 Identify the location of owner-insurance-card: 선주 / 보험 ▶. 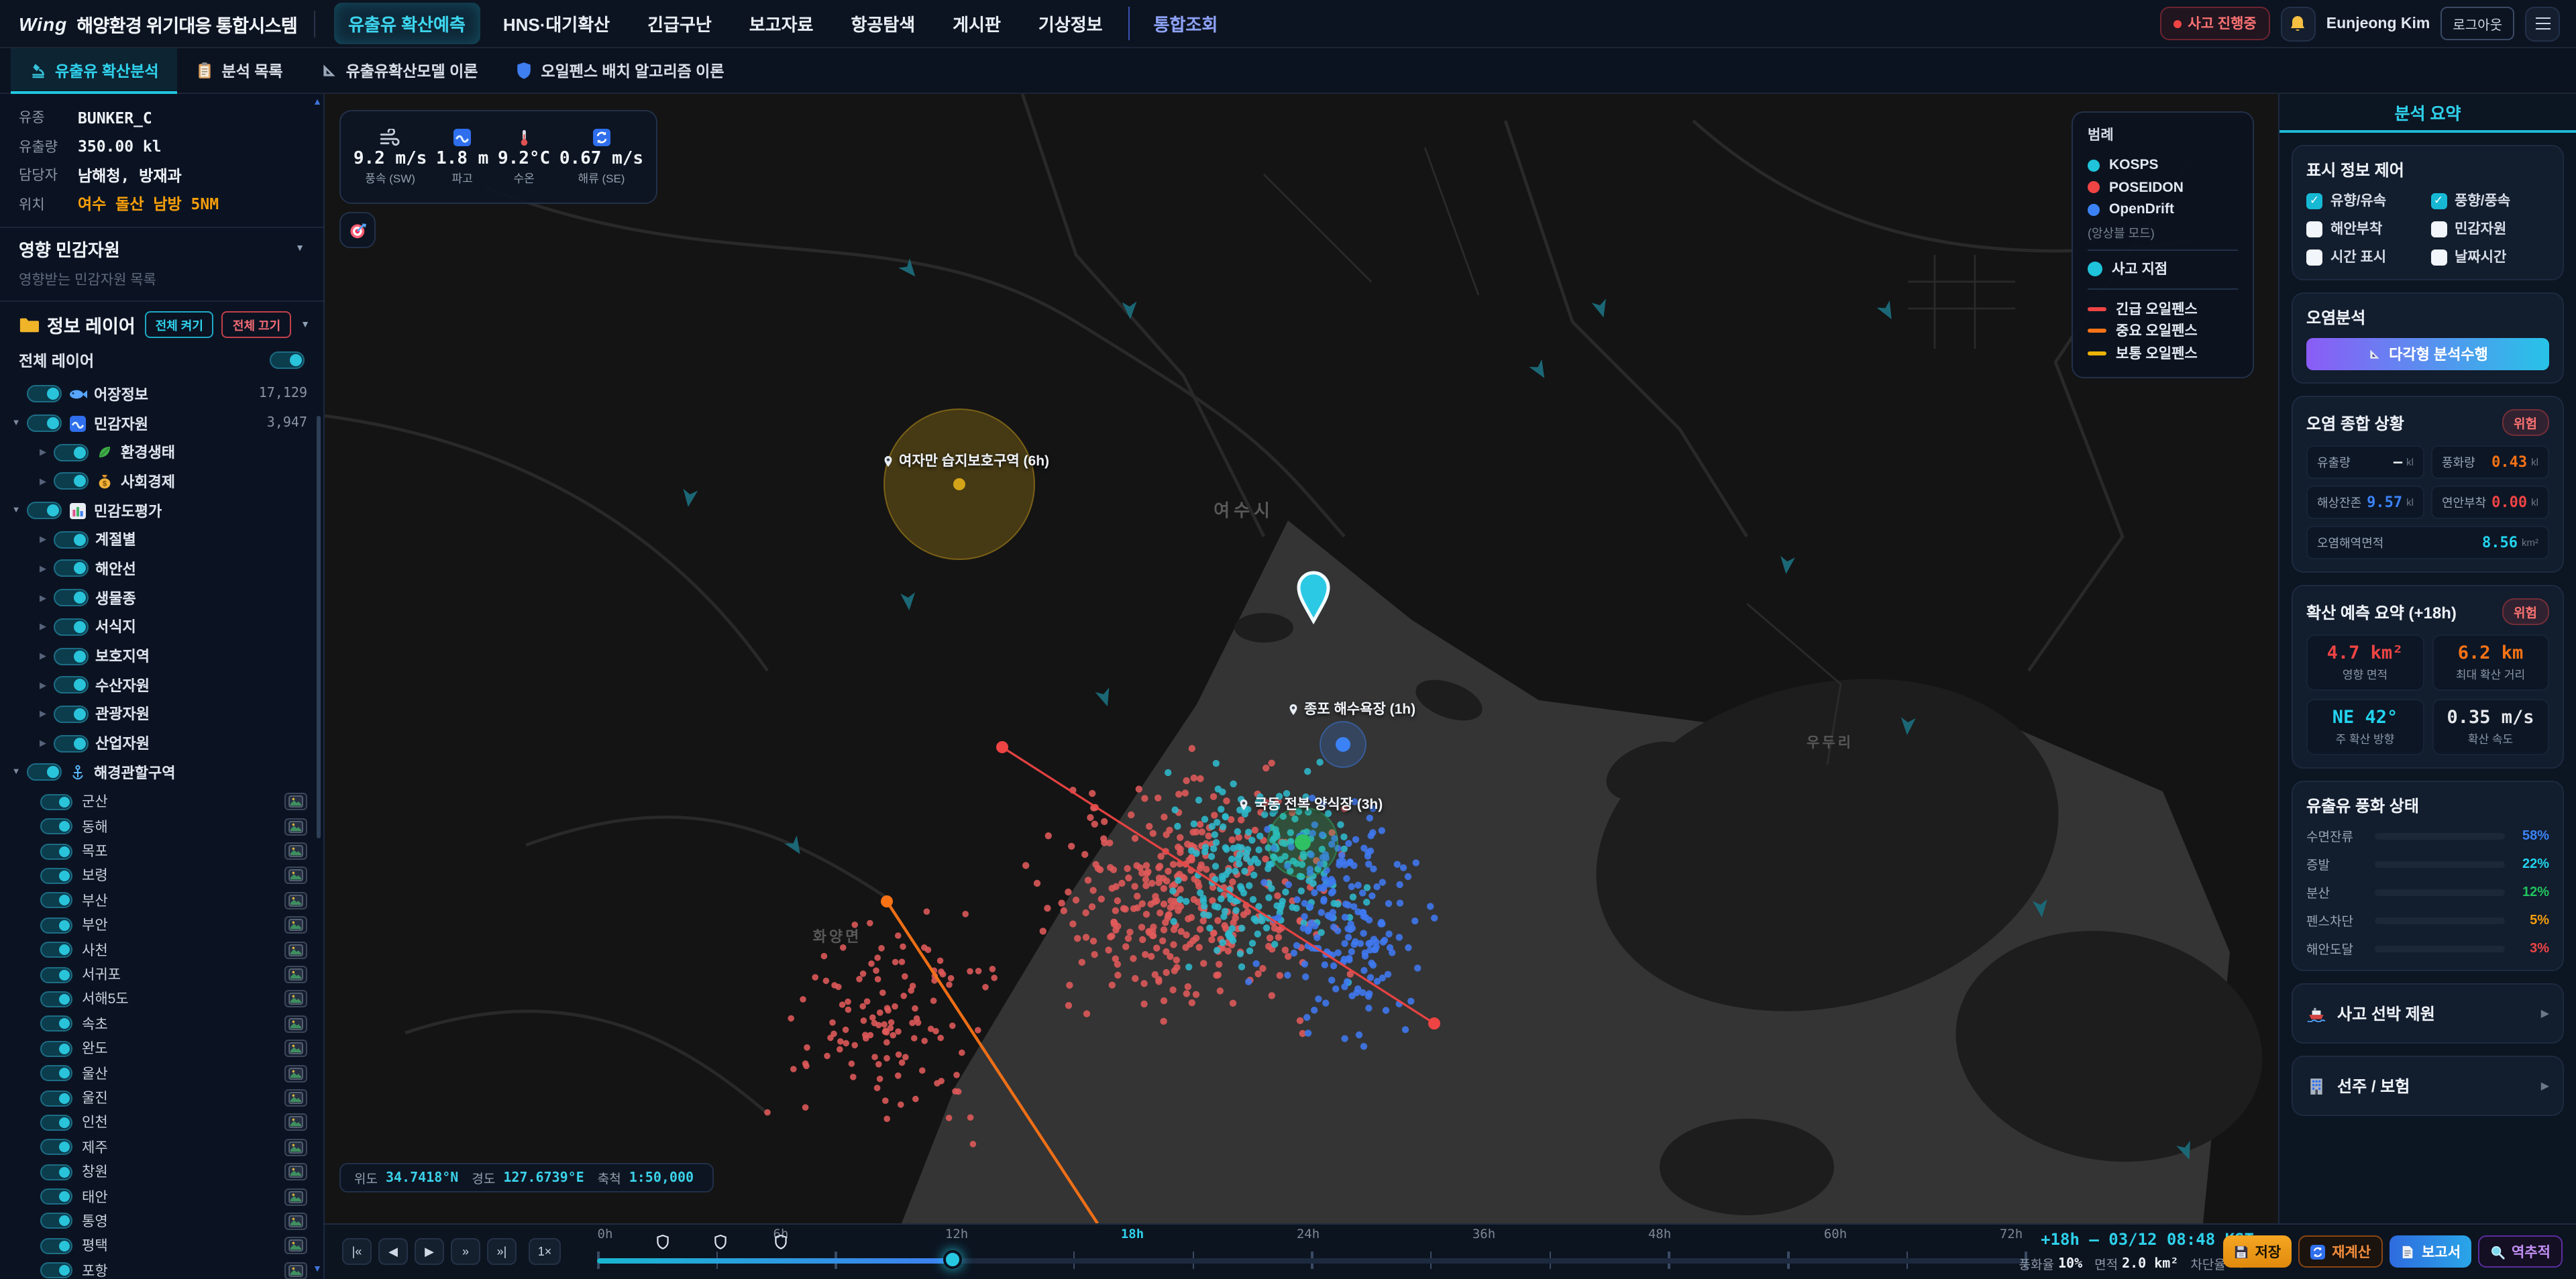
(2428, 1086).